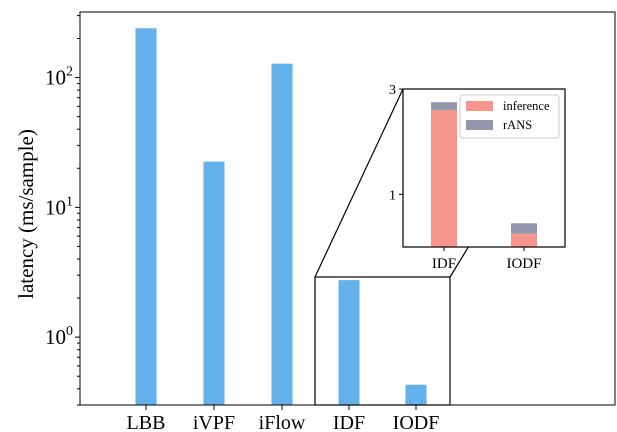  Describe the element at coordinates (392, 195) in the screenshot. I see `inset-y-tick-label: 1` at that location.